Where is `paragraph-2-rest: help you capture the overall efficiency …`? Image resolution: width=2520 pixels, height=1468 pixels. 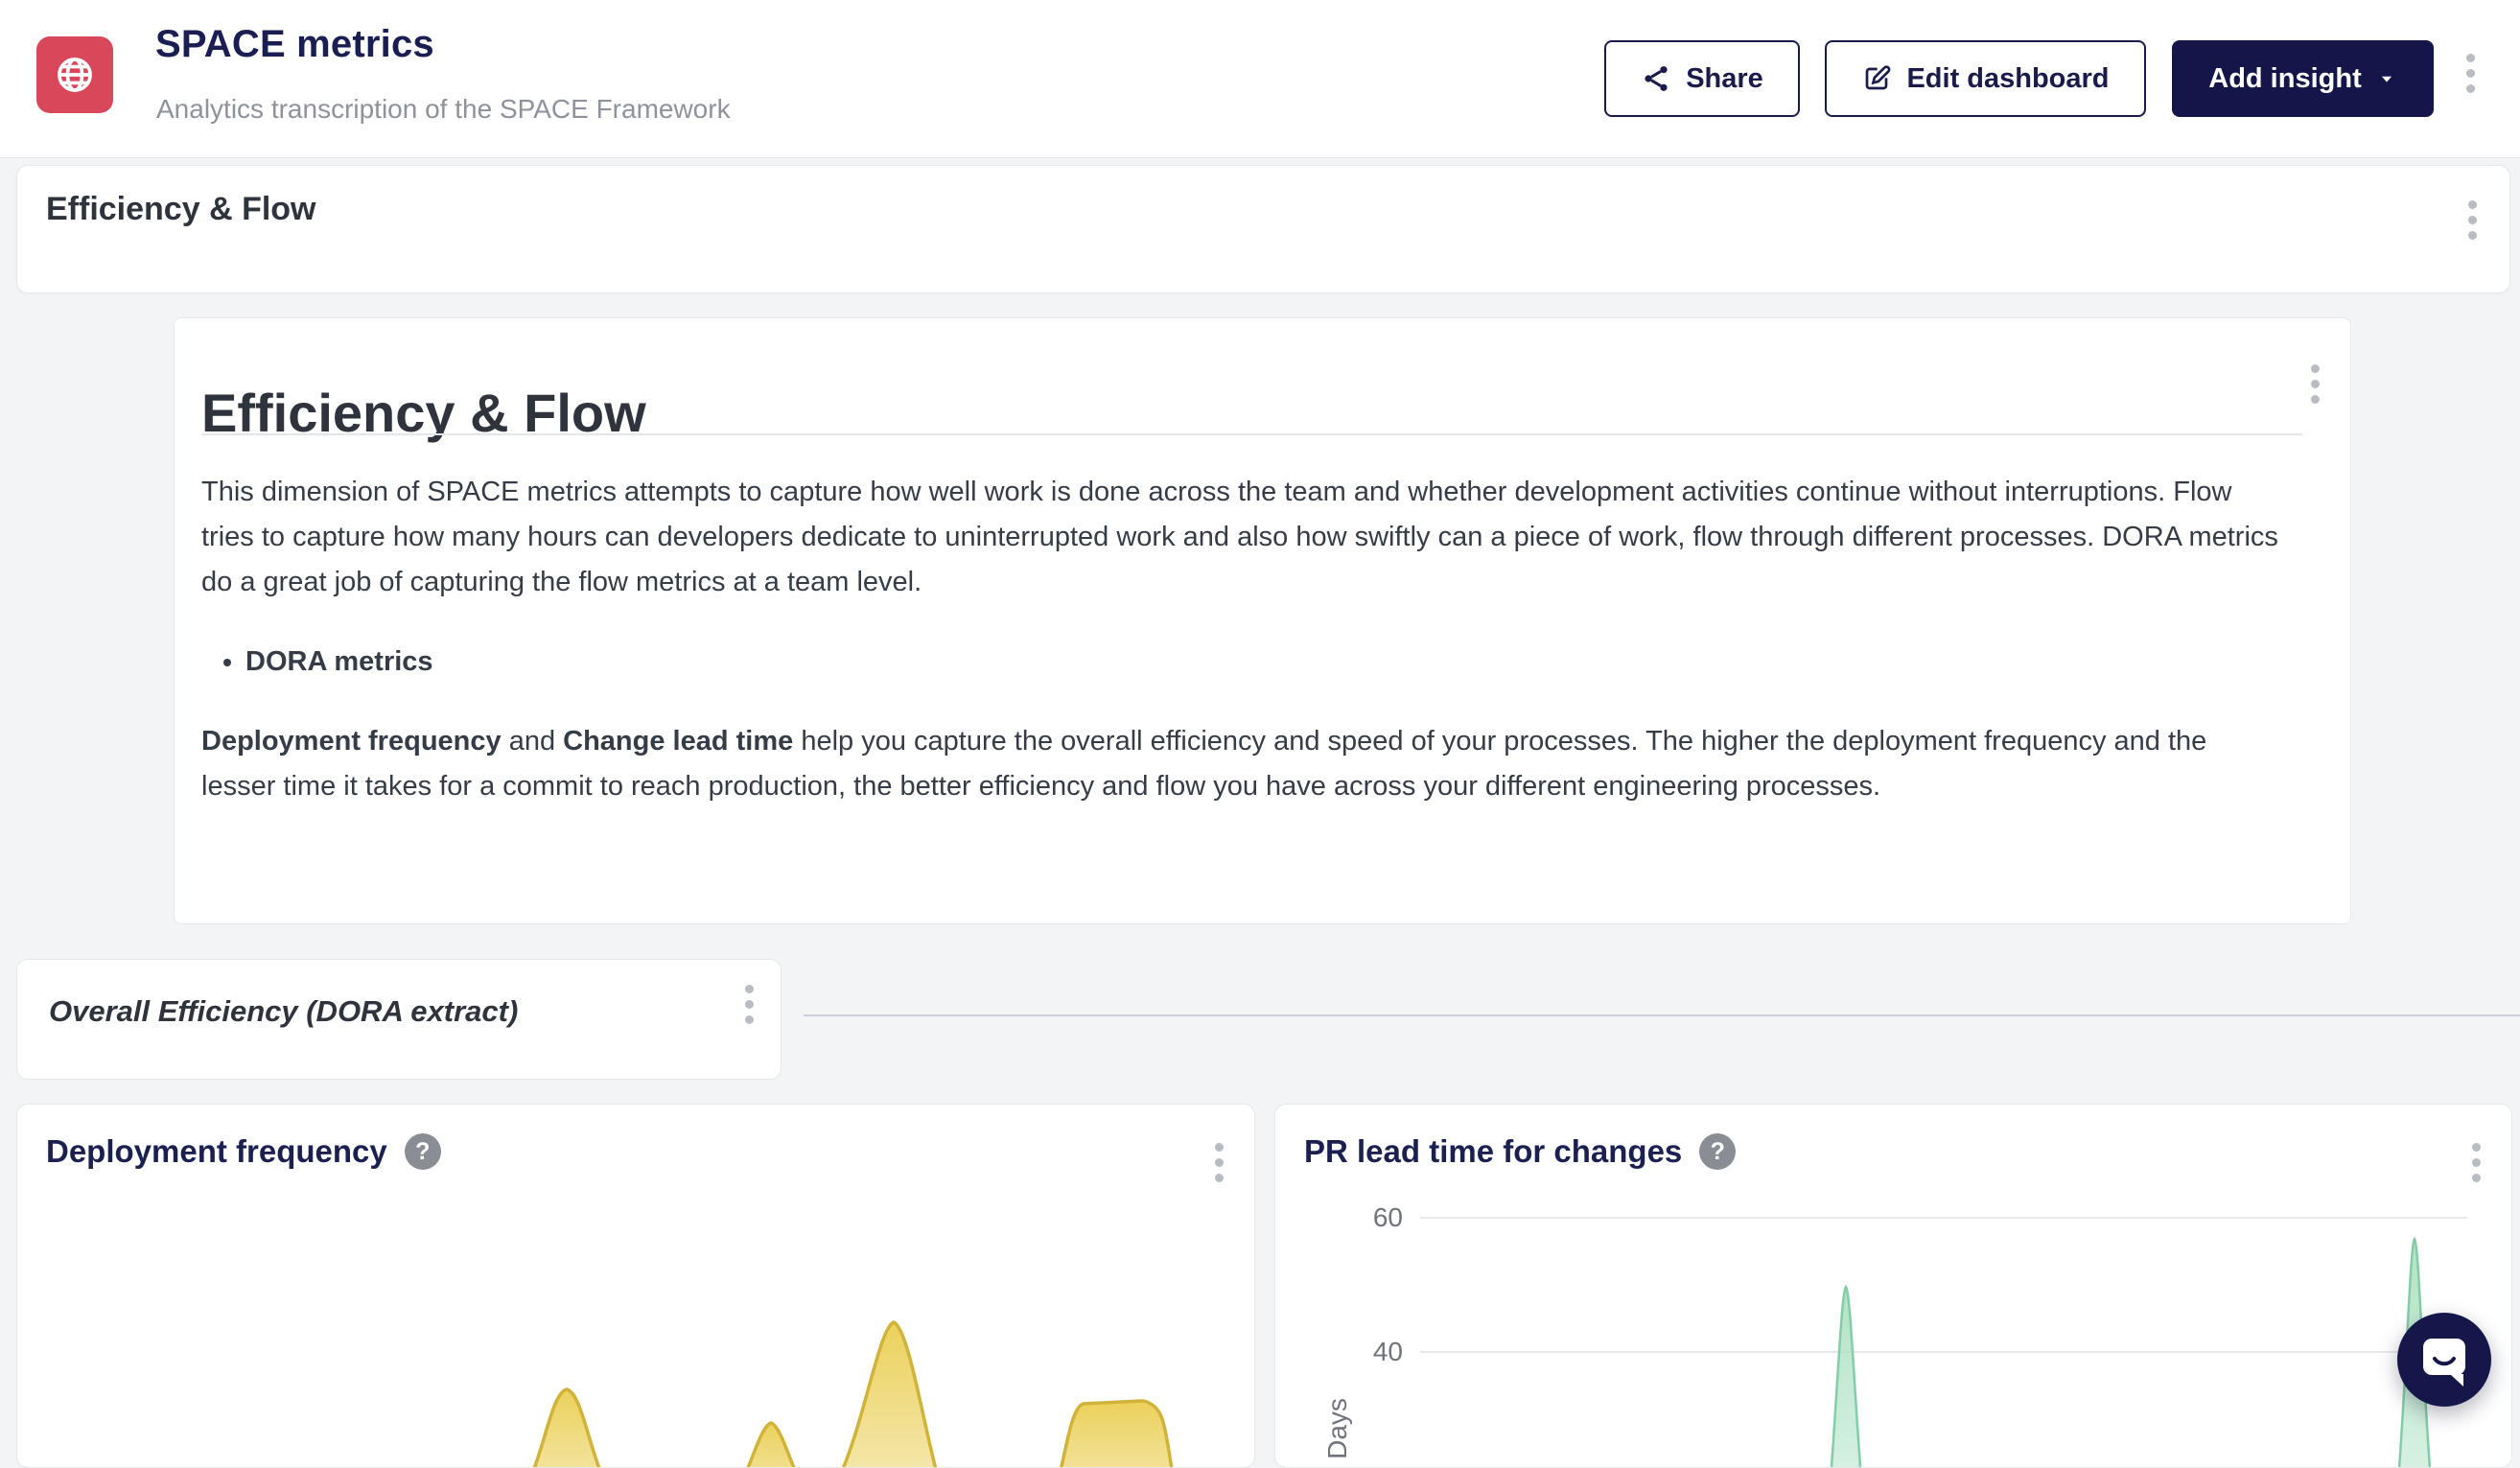 paragraph-2-rest: help you capture the overall efficiency … is located at coordinates (1204, 764).